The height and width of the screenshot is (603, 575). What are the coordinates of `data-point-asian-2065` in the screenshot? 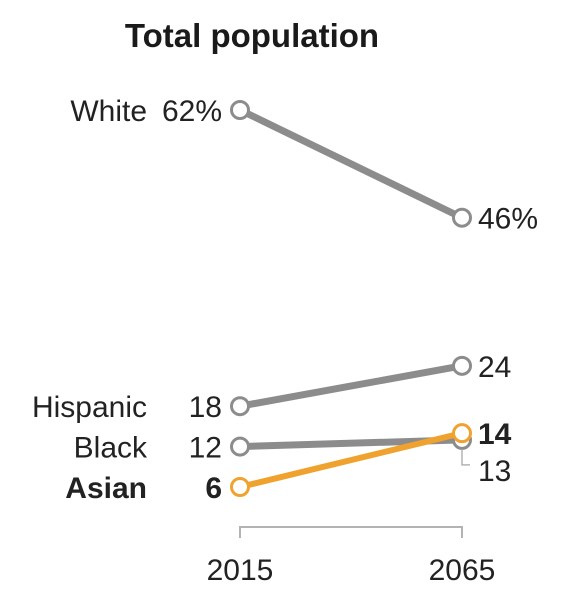 It's located at (462, 433).